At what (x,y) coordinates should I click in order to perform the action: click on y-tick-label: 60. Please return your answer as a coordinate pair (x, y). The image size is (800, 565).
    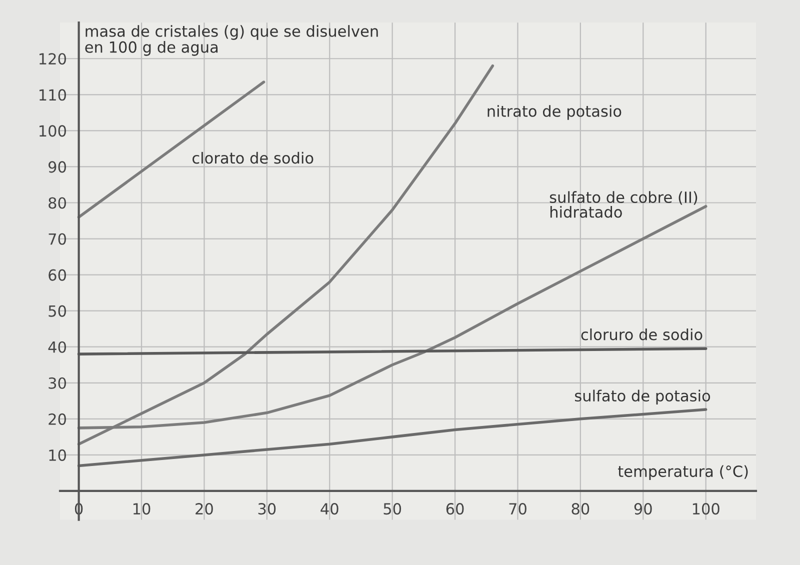
    Looking at the image, I should click on (57, 275).